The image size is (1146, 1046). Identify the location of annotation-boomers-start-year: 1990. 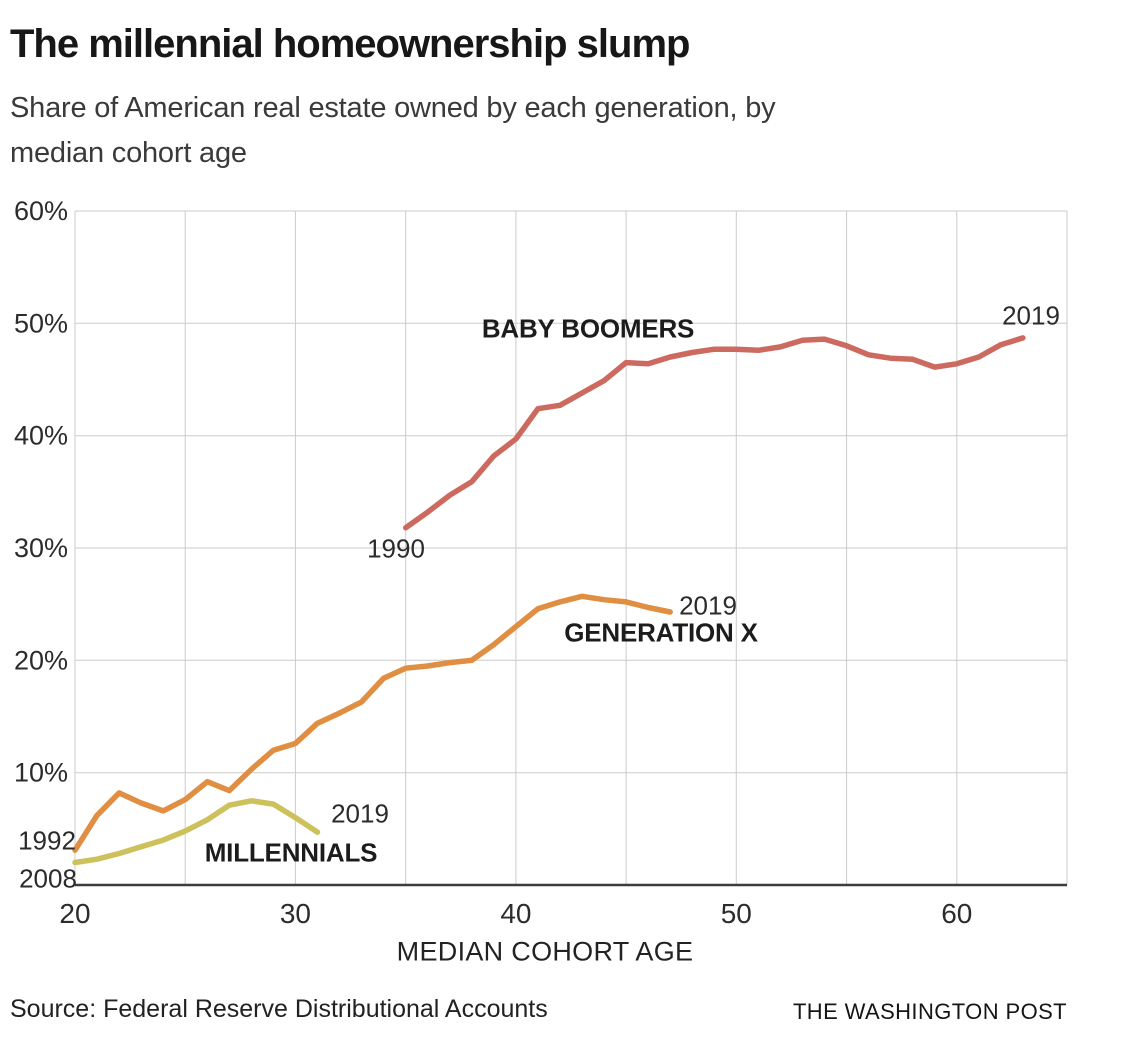
(396, 548).